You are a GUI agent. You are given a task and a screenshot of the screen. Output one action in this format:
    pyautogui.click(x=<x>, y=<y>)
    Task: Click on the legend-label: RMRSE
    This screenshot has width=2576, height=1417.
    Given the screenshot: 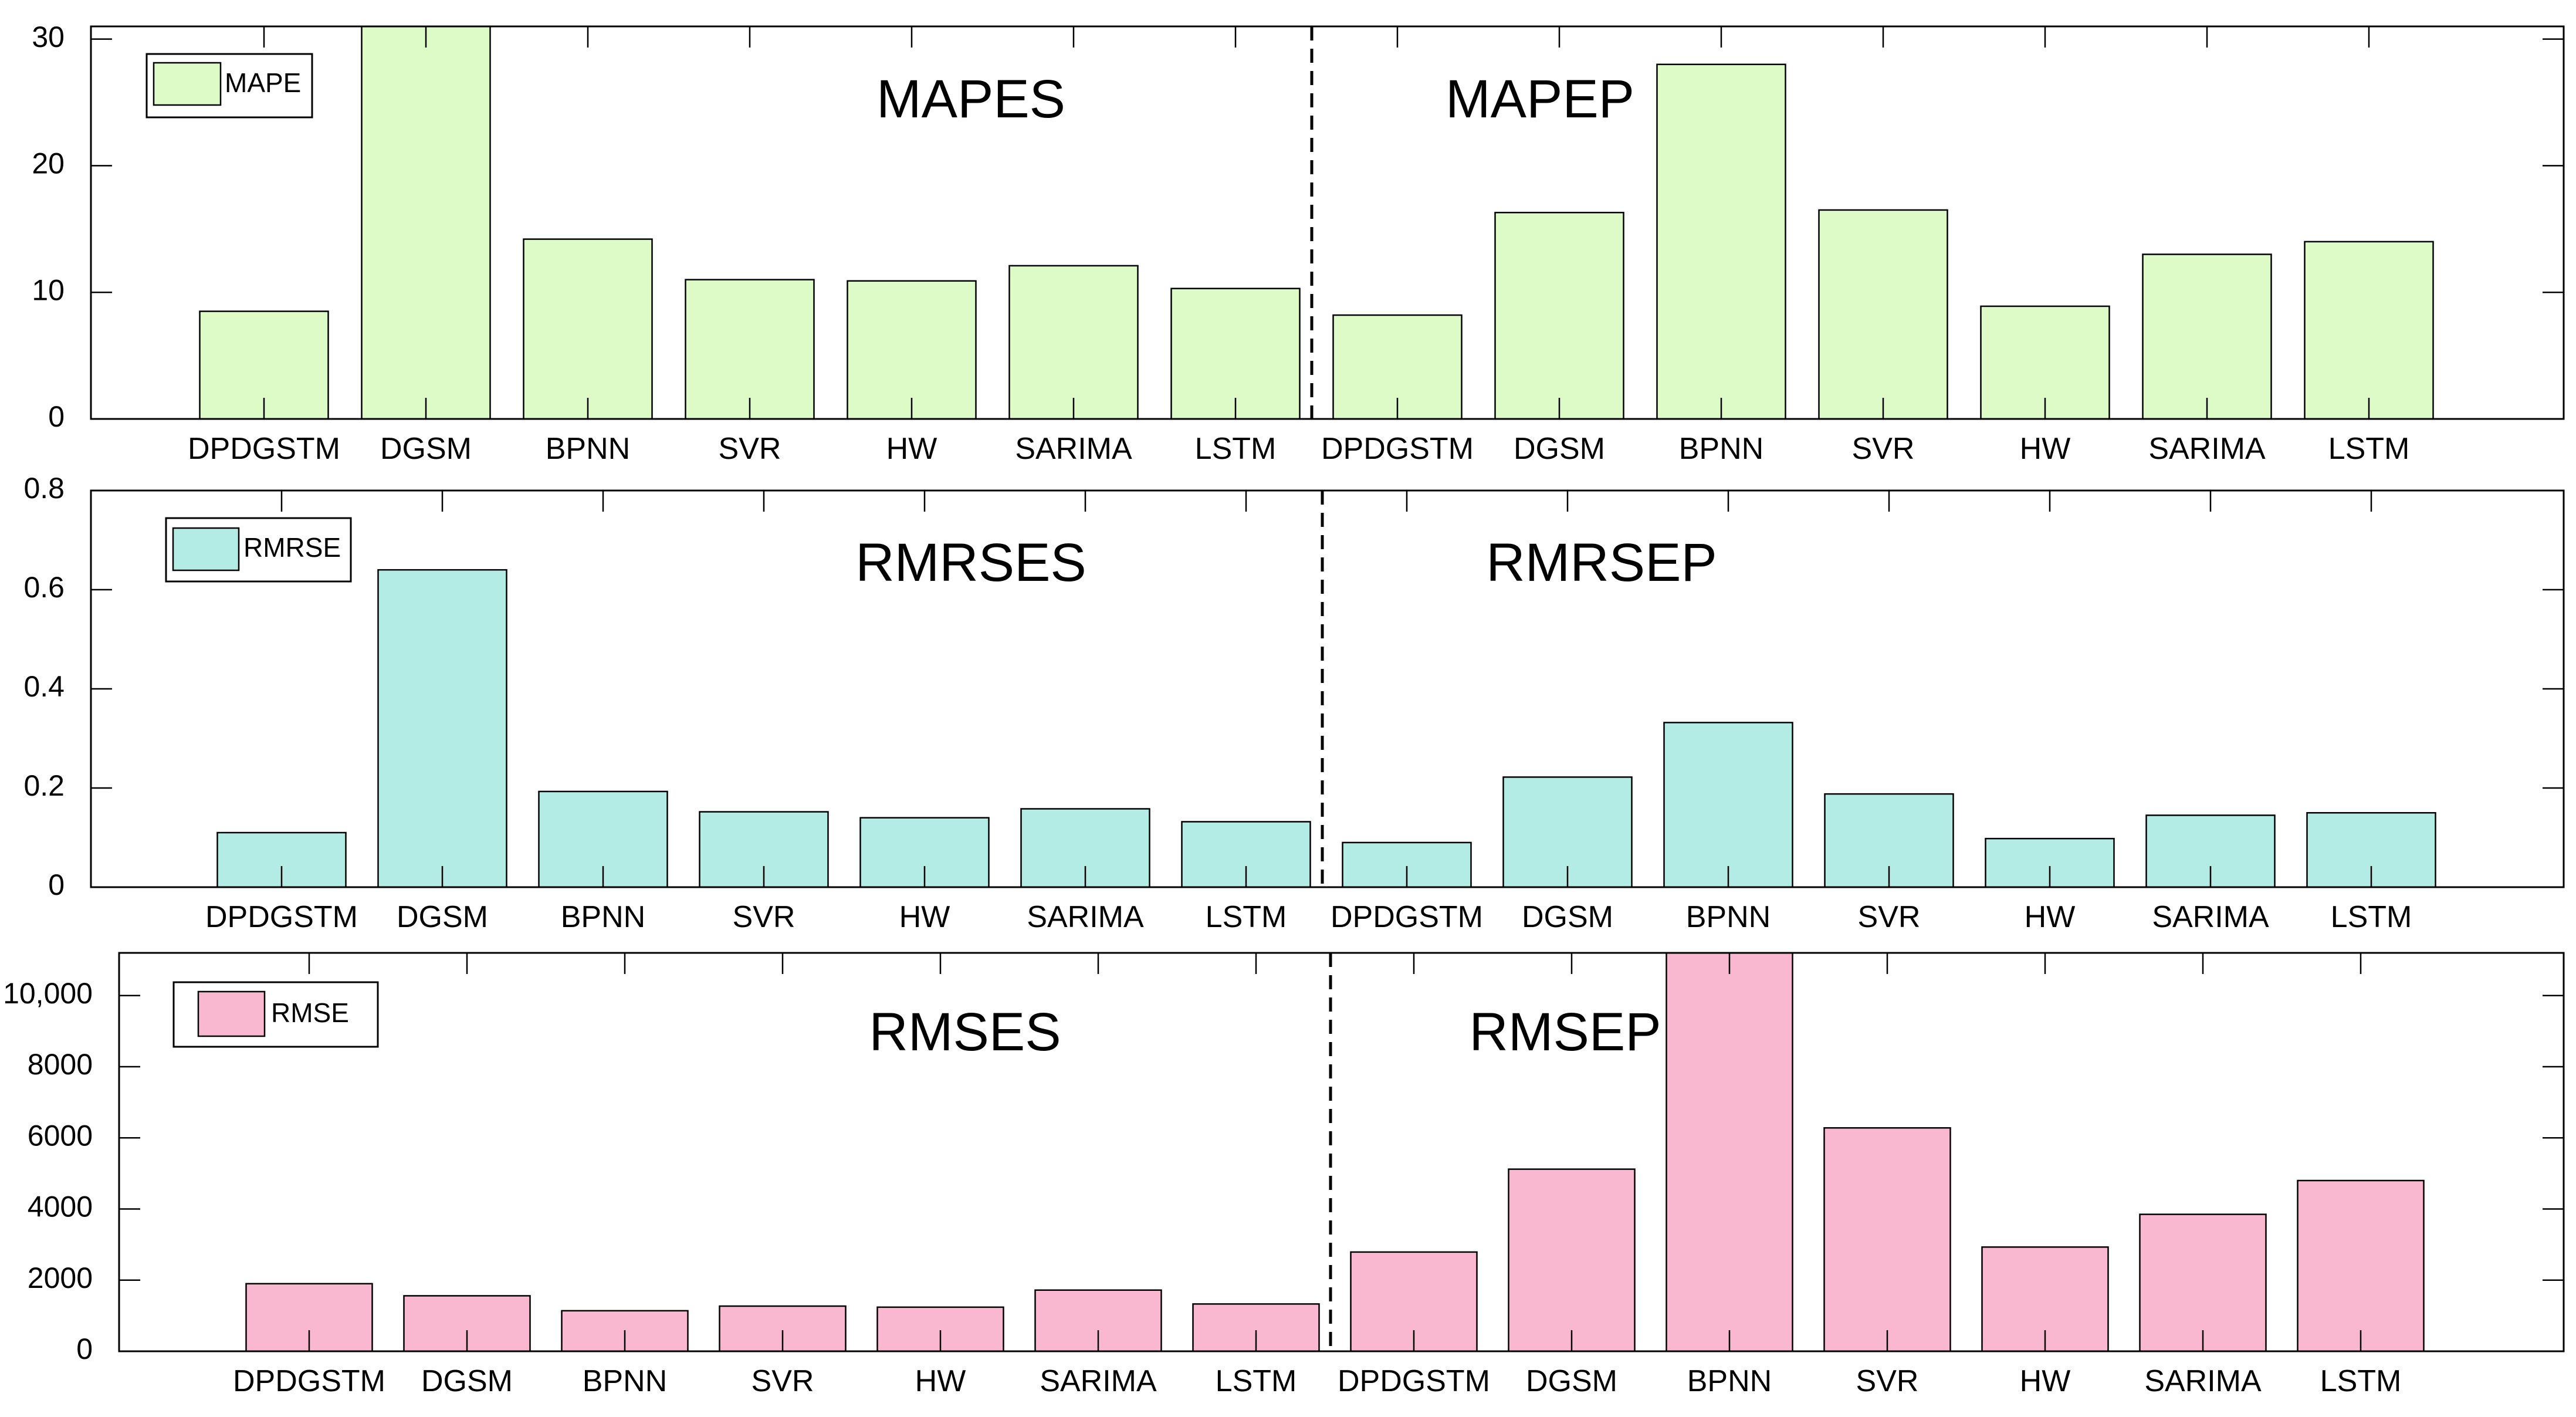 What is the action you would take?
    pyautogui.click(x=292, y=547)
    